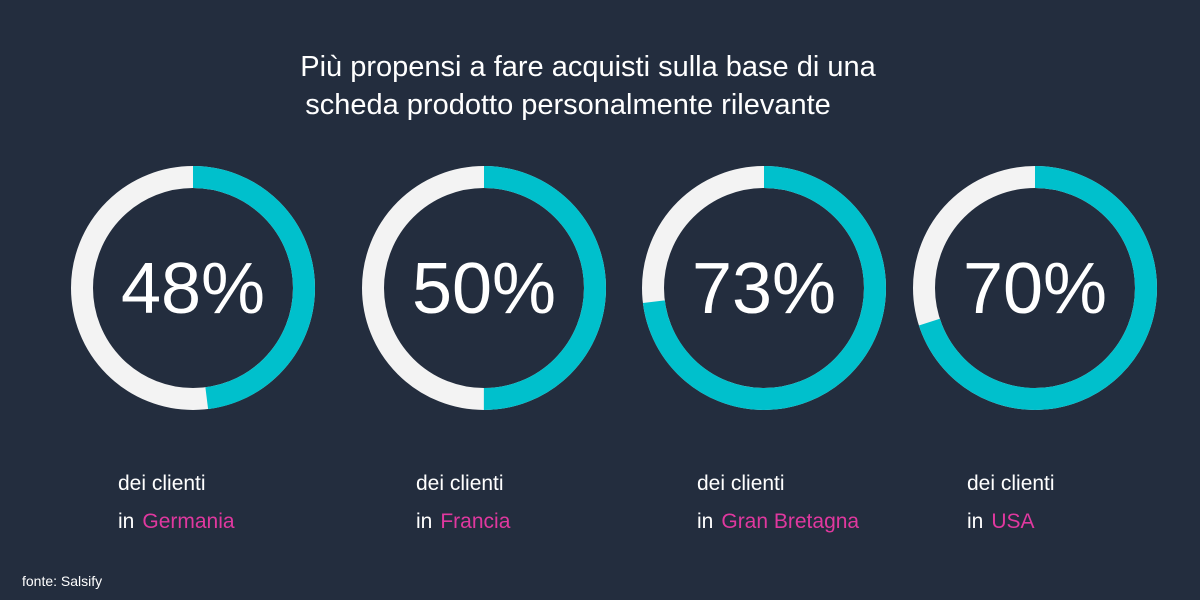 The width and height of the screenshot is (1200, 600). I want to click on value-label: 48%, so click(193, 289).